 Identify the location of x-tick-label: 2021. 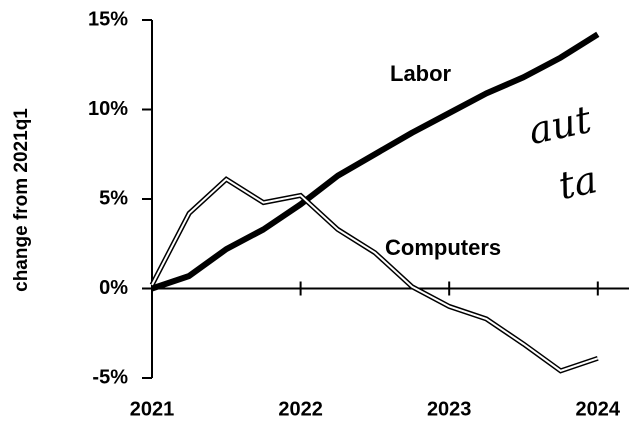
(152, 409).